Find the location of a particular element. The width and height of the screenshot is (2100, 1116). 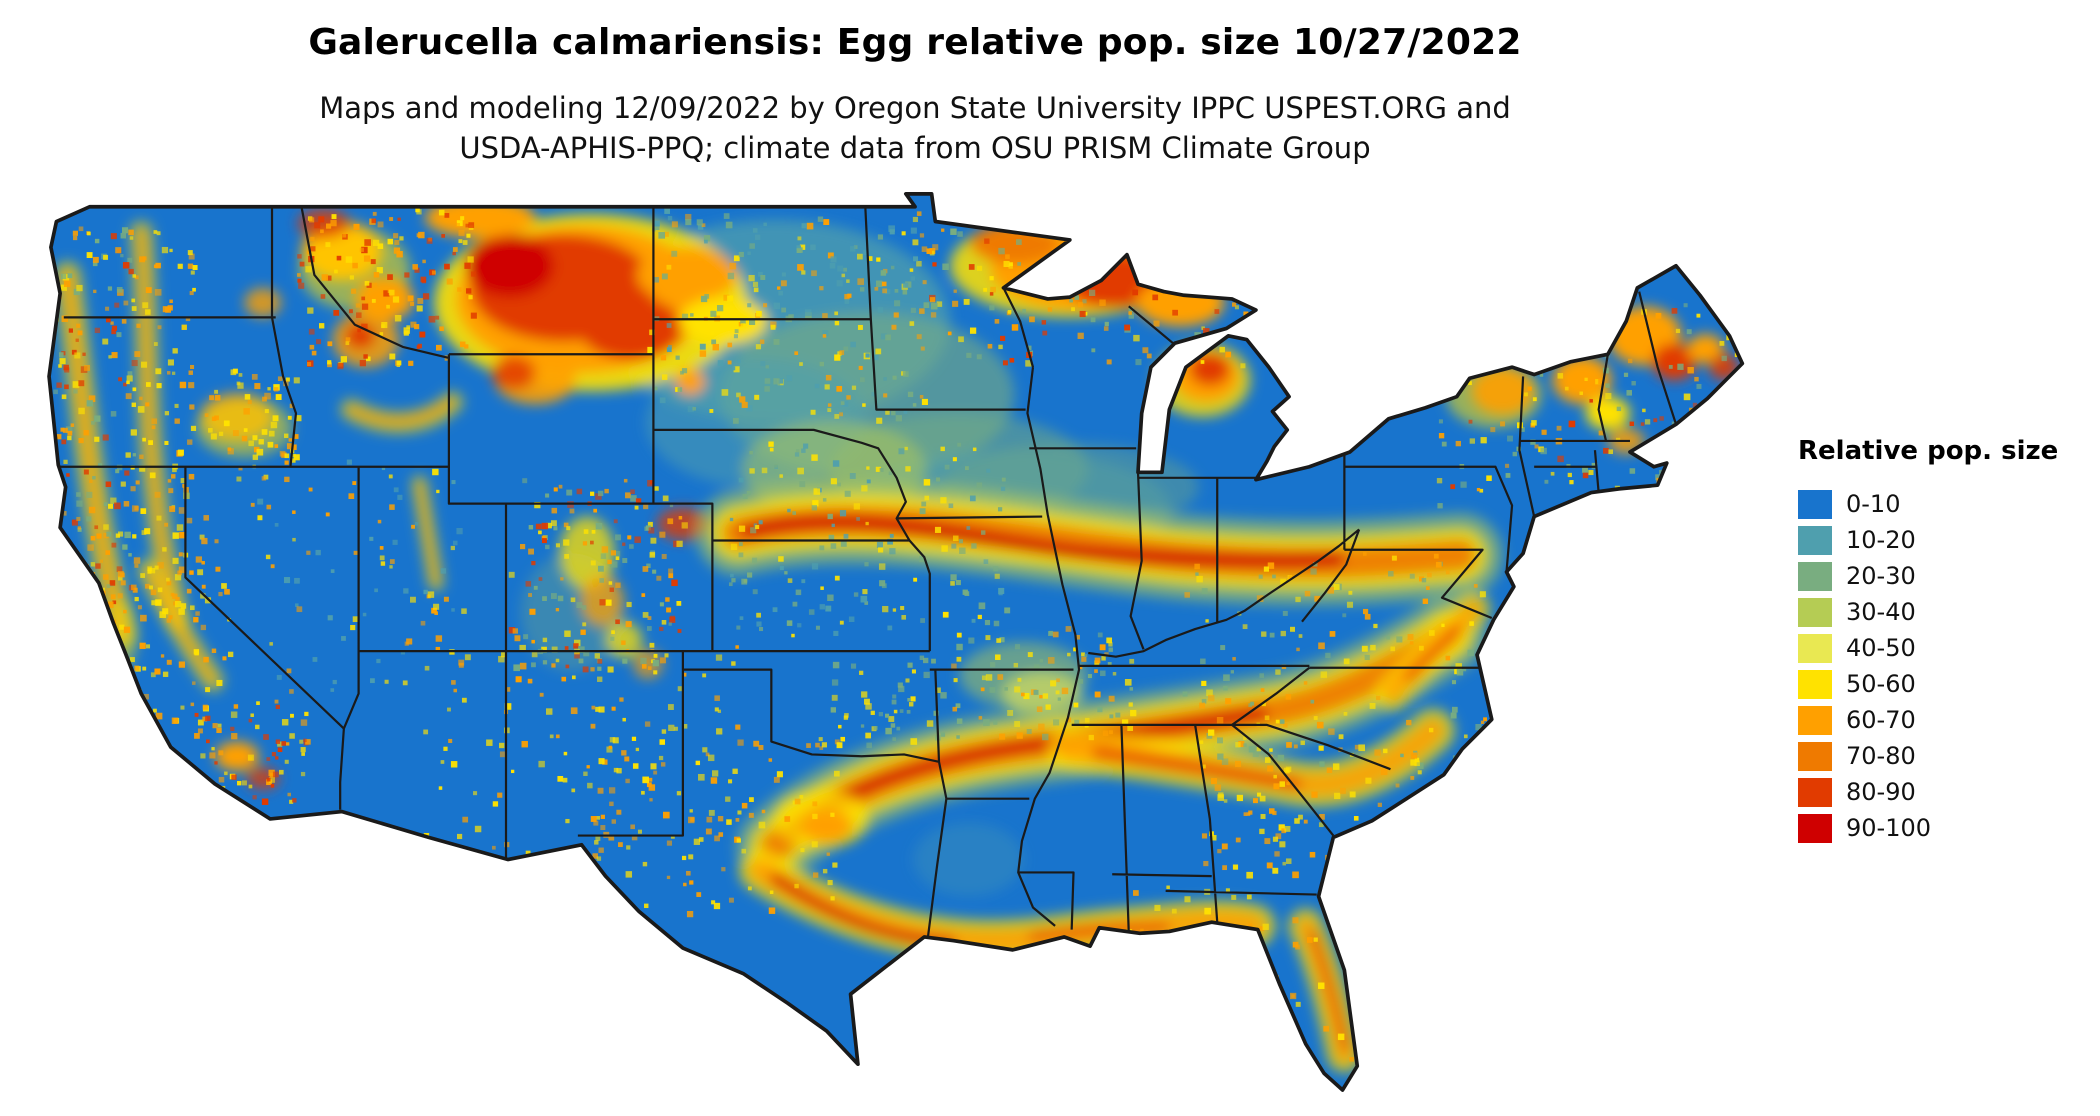

legend-item-label: 20-30 is located at coordinates (1881, 576).